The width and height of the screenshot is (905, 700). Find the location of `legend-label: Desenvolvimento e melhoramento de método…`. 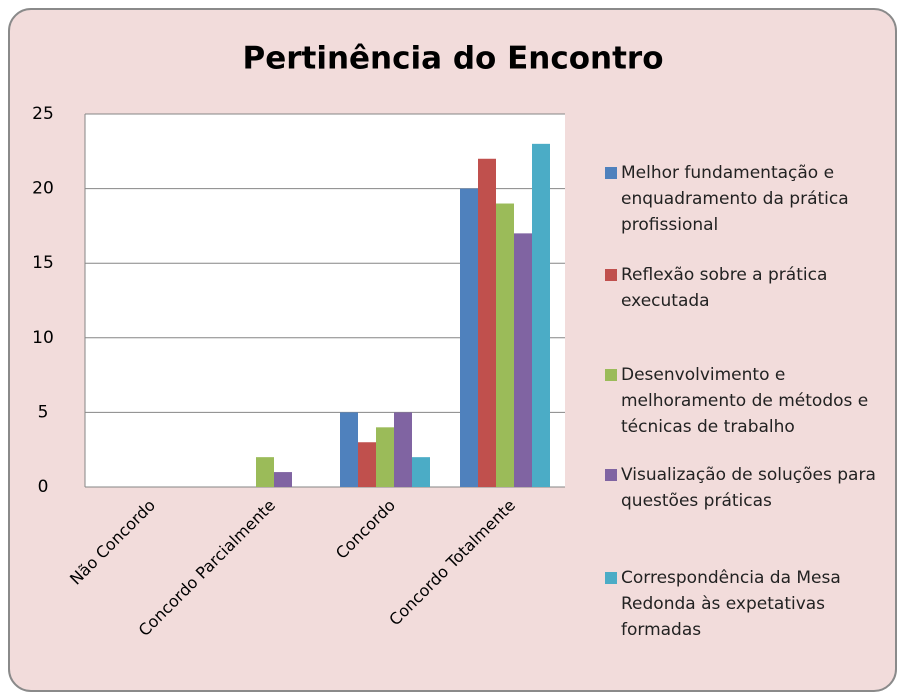

legend-label: Desenvolvimento e melhoramento de método… is located at coordinates (745, 401).